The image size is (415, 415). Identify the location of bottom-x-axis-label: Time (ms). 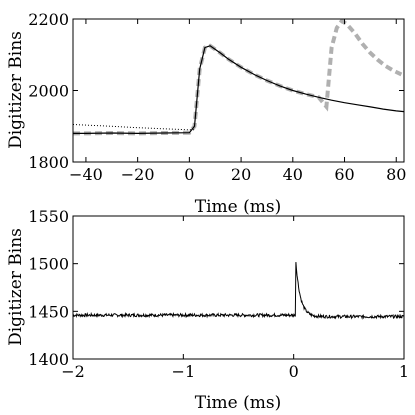
(238, 403).